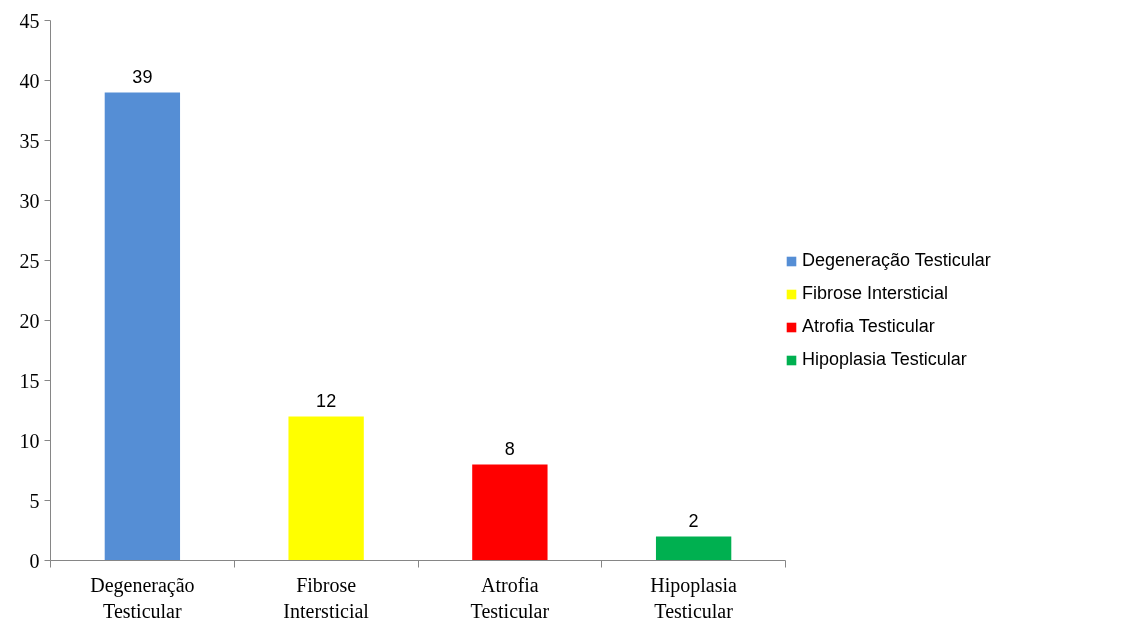  Describe the element at coordinates (29, 320) in the screenshot. I see `y-tick-label: 20` at that location.